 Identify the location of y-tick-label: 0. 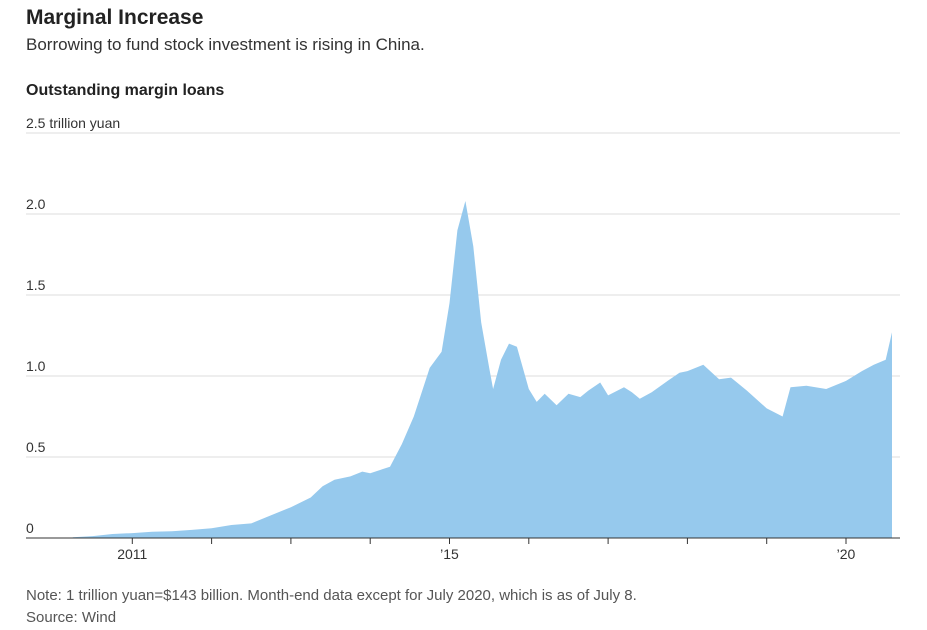
(30, 528).